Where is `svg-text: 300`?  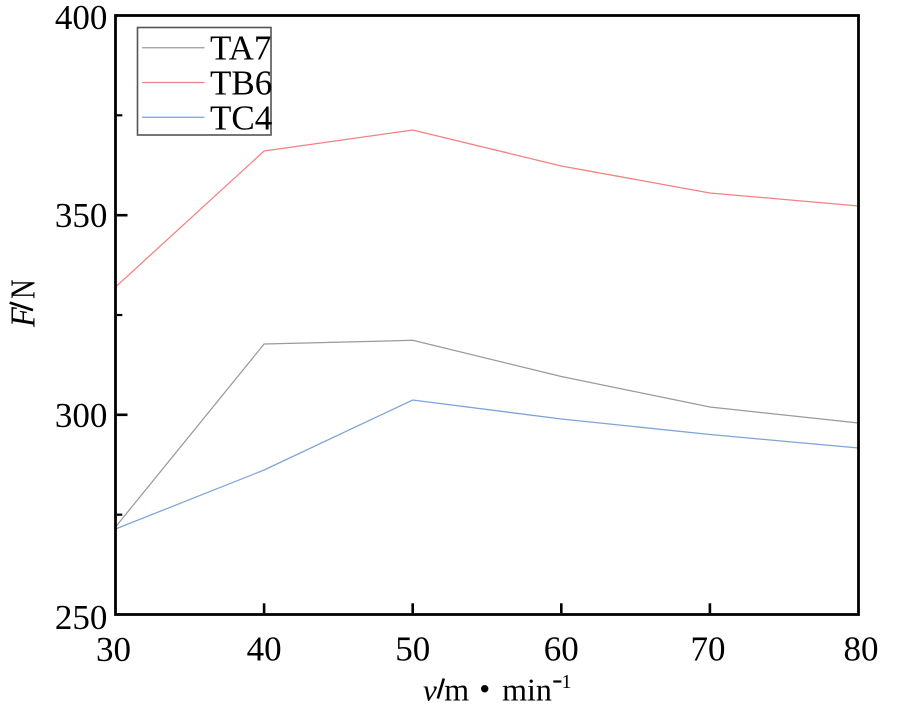
svg-text: 300 is located at coordinates (81, 415).